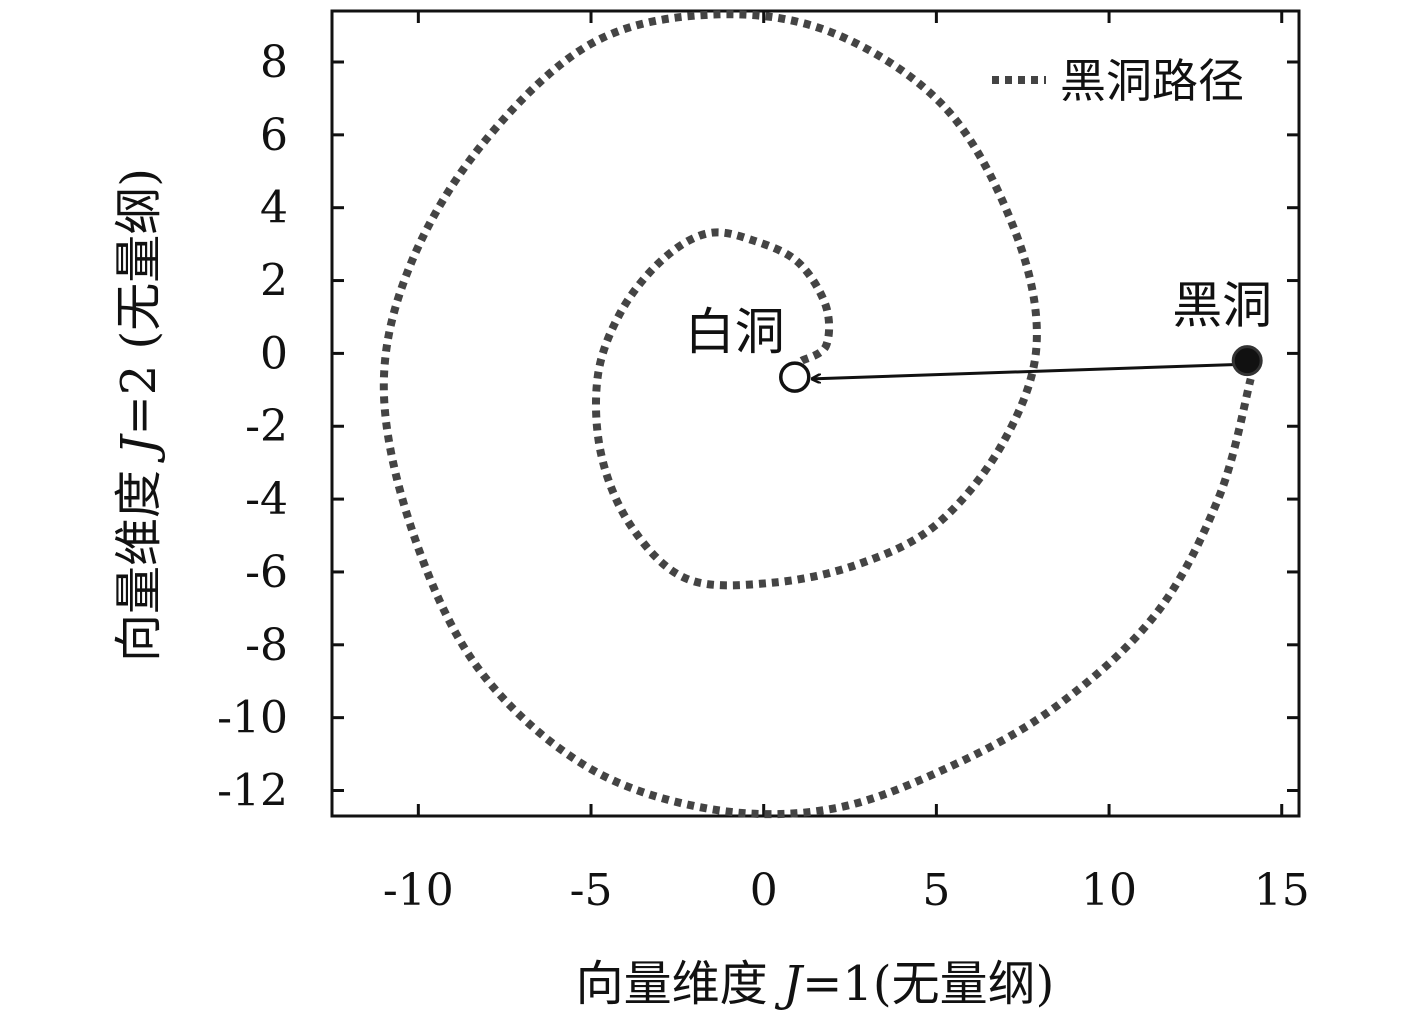 The height and width of the screenshot is (1019, 1417). I want to click on white-hole-label: 白洞, so click(735, 332).